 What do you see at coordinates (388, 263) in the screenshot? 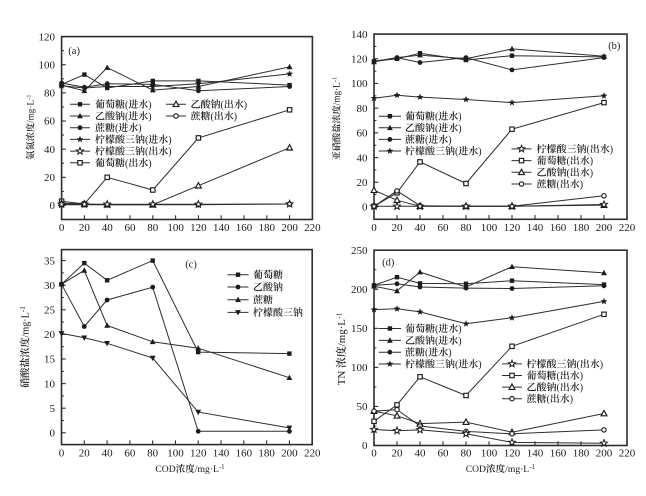
I see `svg-text: (d)` at bounding box center [388, 263].